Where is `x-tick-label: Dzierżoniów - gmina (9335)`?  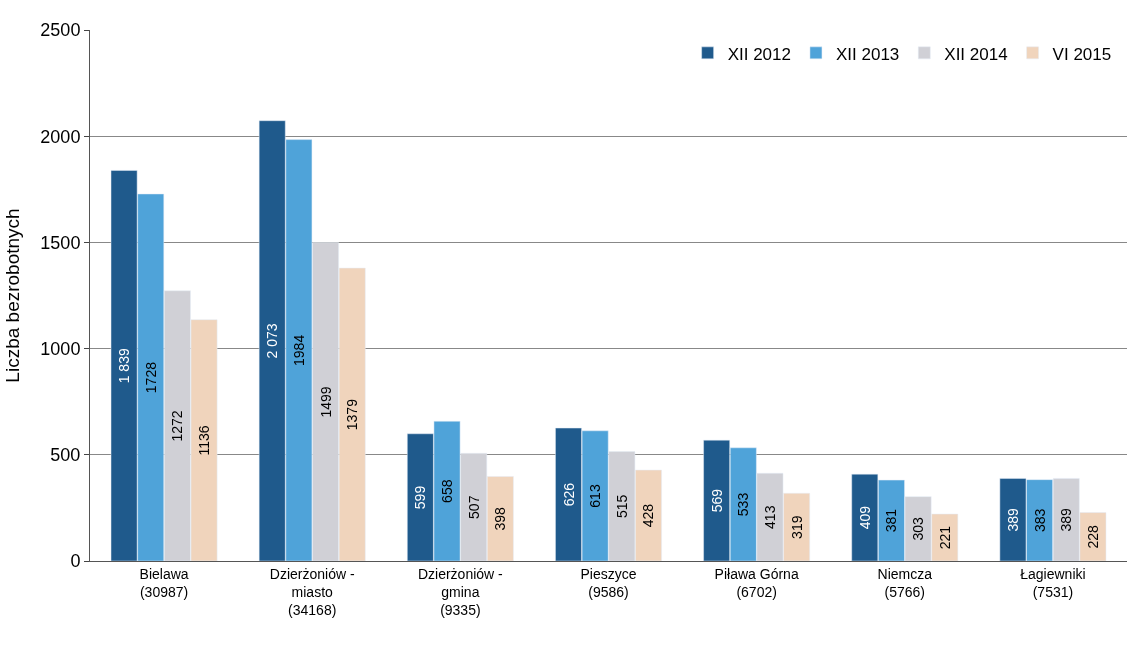 x-tick-label: Dzierżoniów - gmina (9335) is located at coordinates (460, 592).